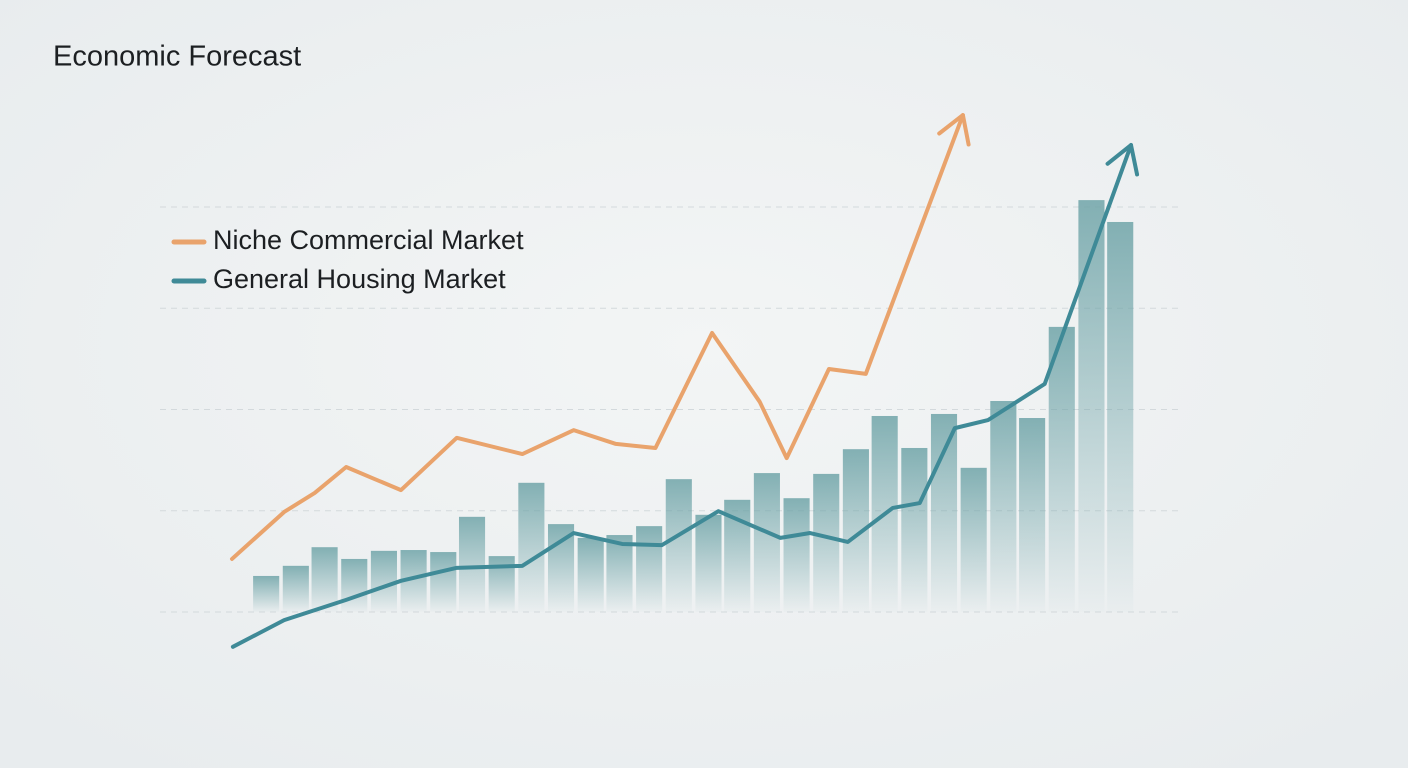  What do you see at coordinates (177, 57) in the screenshot?
I see `chart-title: Economic Forecast` at bounding box center [177, 57].